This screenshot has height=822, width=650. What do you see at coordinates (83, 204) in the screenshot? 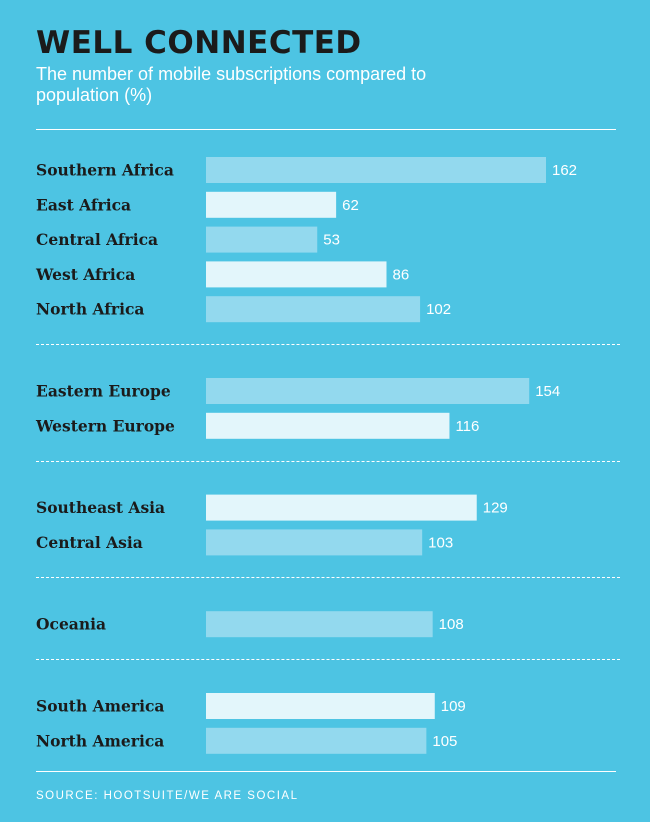
I see `category-label: East Africa` at bounding box center [83, 204].